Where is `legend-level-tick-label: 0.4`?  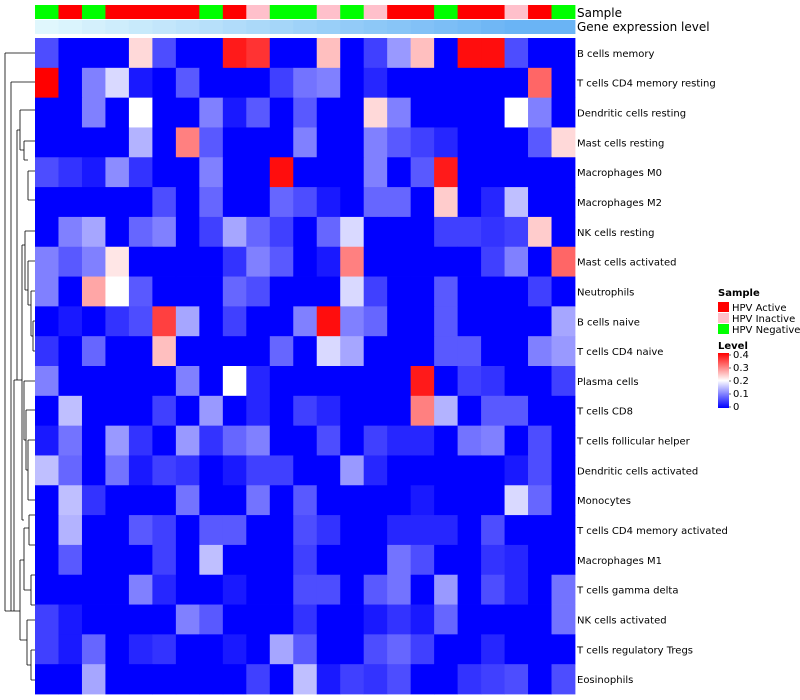 legend-level-tick-label: 0.4 is located at coordinates (741, 355).